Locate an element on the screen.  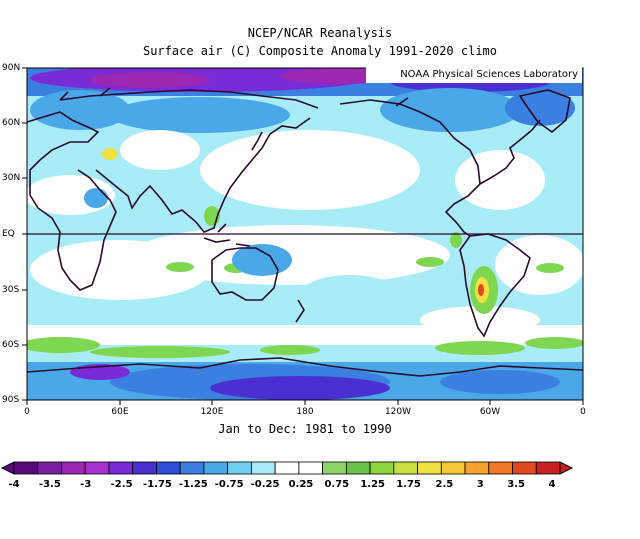
lon-label-60w: 60W is located at coordinates (490, 412).